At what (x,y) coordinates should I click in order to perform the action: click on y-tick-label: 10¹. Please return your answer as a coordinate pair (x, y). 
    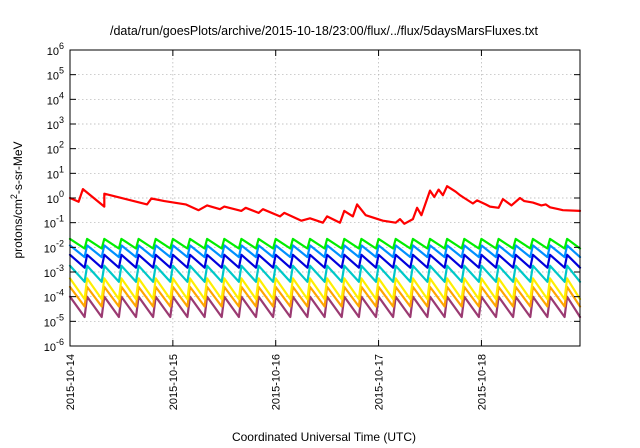
    Looking at the image, I should click on (55, 172).